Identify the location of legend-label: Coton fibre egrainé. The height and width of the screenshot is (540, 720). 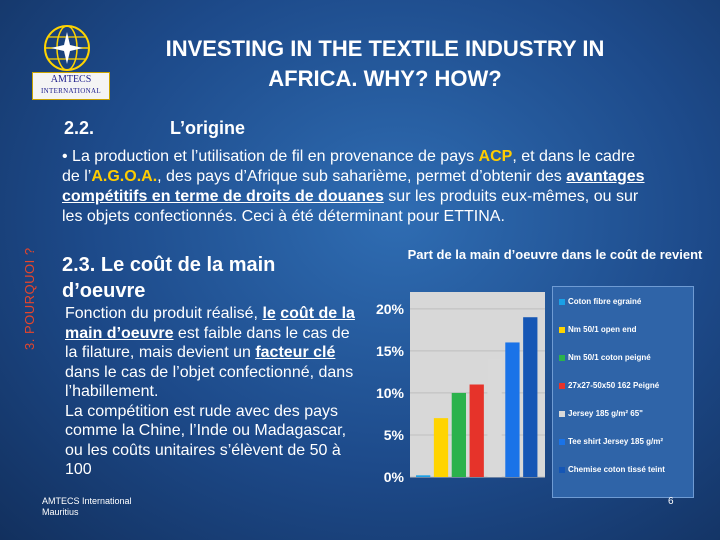
(605, 301).